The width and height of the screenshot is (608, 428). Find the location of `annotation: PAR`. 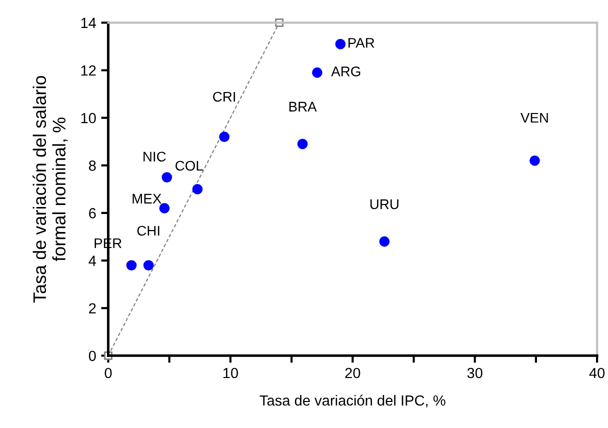

annotation: PAR is located at coordinates (361, 43).